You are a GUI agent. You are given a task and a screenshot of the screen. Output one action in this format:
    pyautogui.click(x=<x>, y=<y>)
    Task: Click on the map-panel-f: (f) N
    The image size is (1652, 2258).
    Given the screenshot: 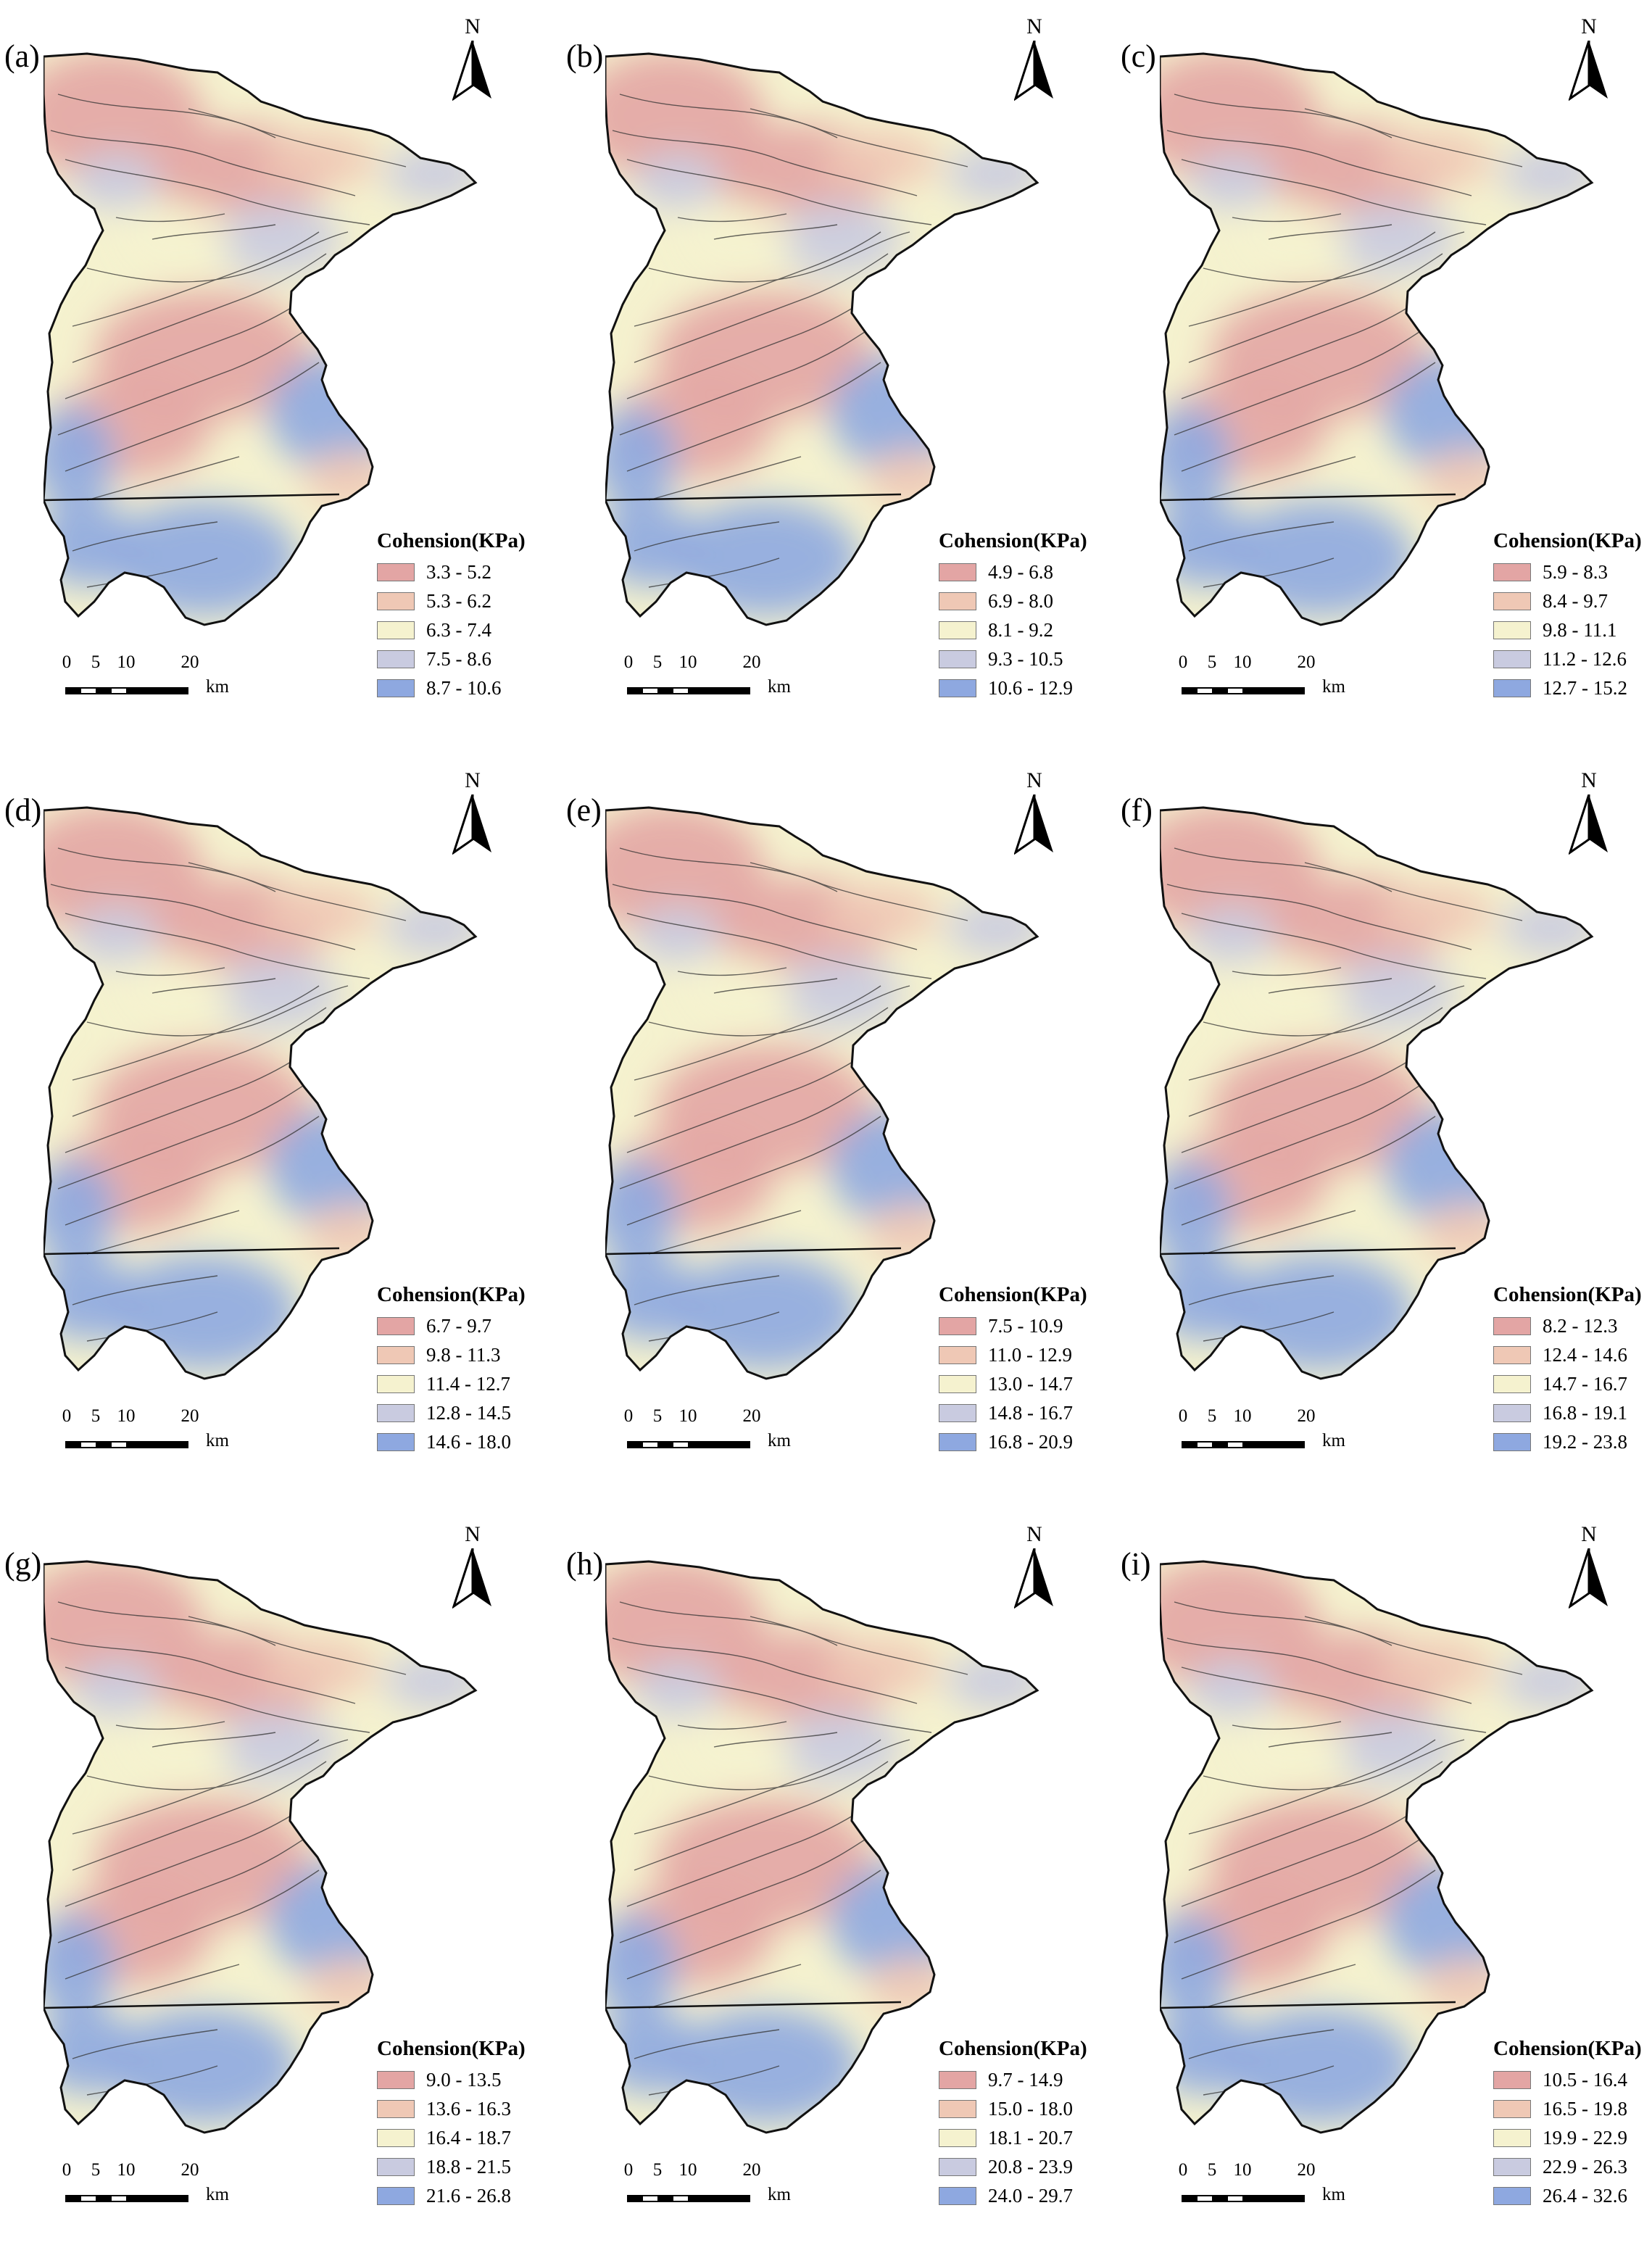 What is the action you would take?
    pyautogui.click(x=1384, y=1124)
    